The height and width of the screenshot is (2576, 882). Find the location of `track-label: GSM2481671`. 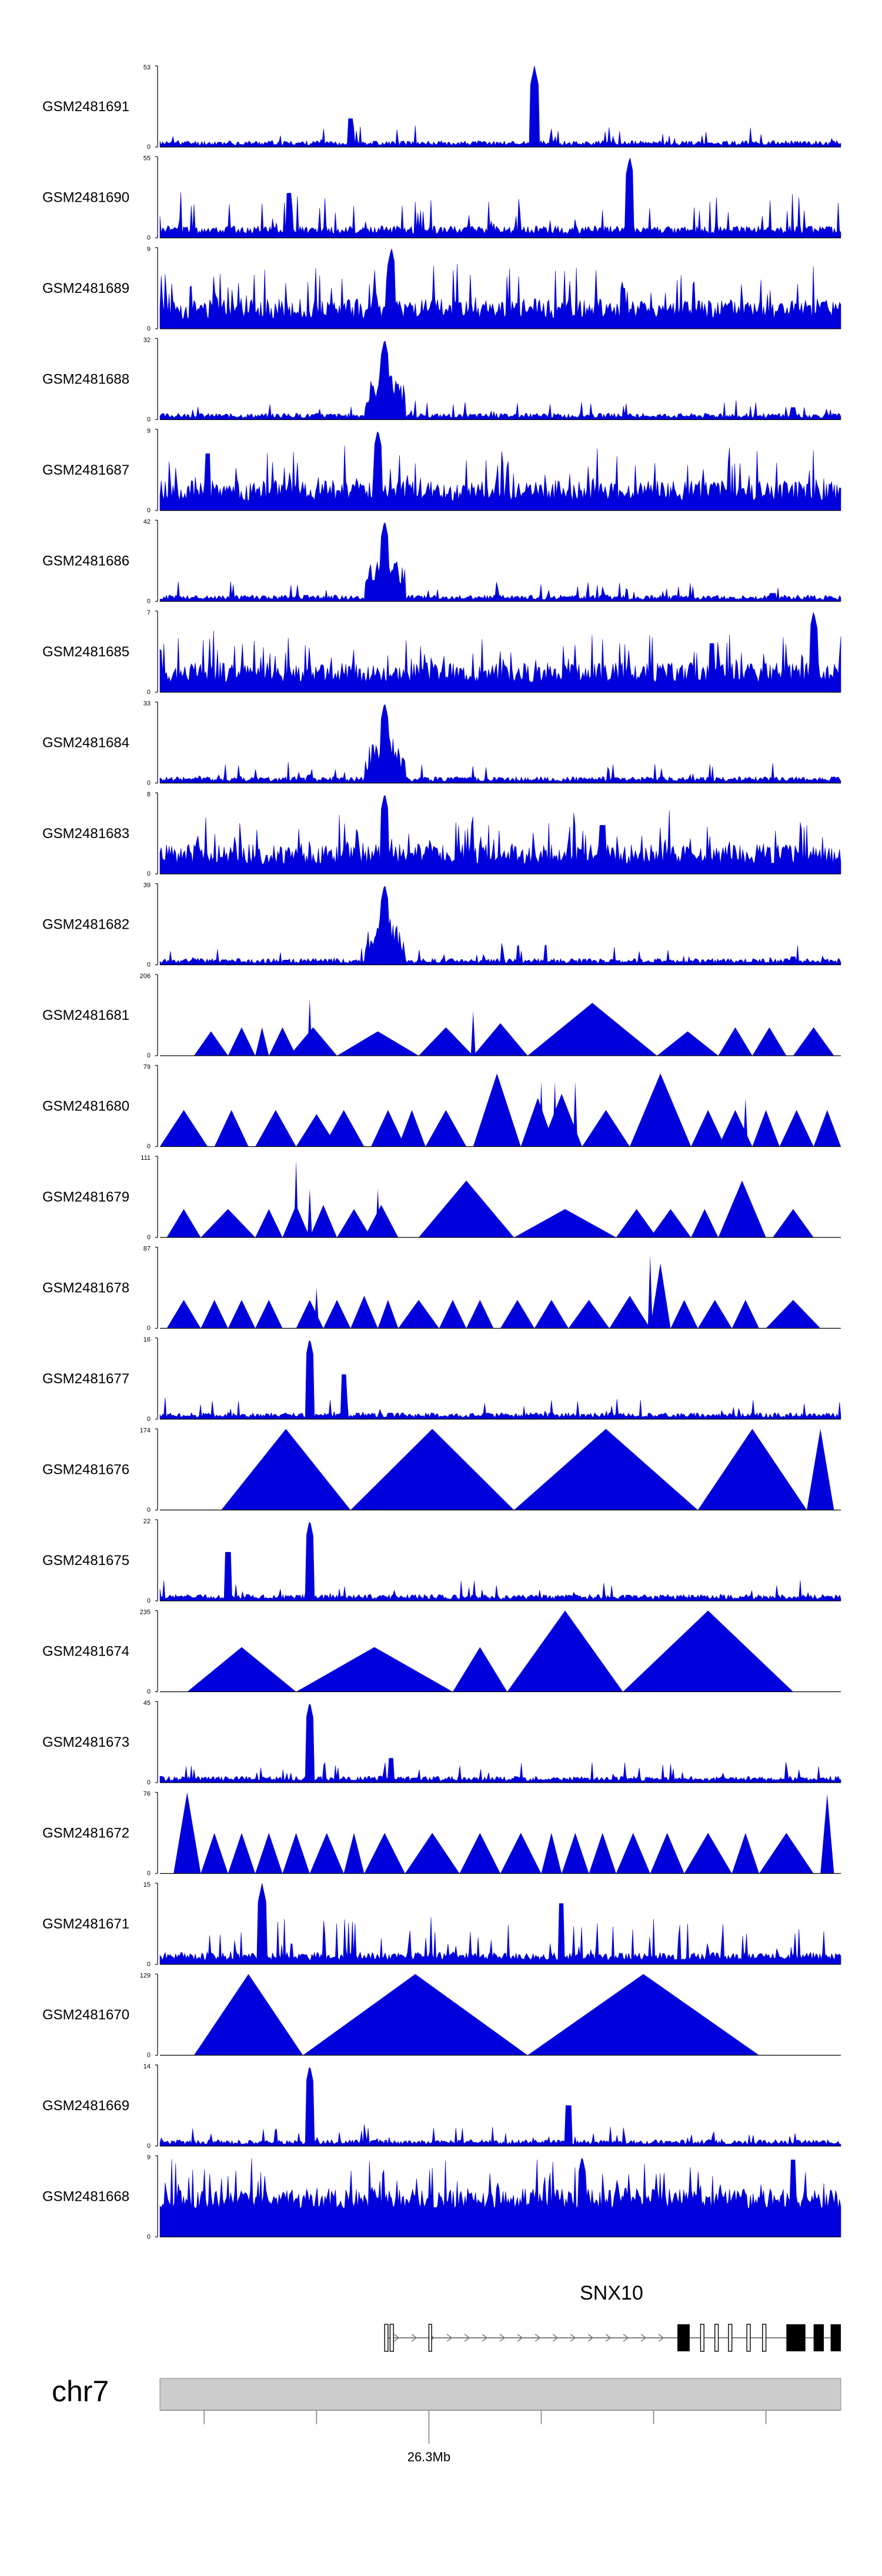

track-label: GSM2481671 is located at coordinates (85, 1924).